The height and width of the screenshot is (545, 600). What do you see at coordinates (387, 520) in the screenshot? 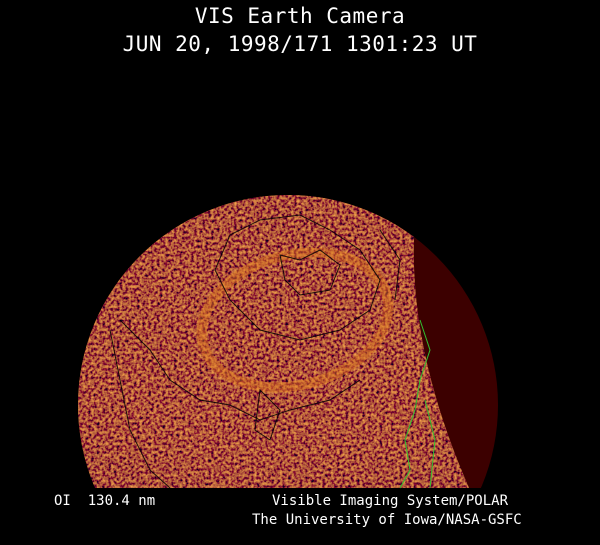
I see `institution-credit: The University of Iowa/NASA-GSFC` at bounding box center [387, 520].